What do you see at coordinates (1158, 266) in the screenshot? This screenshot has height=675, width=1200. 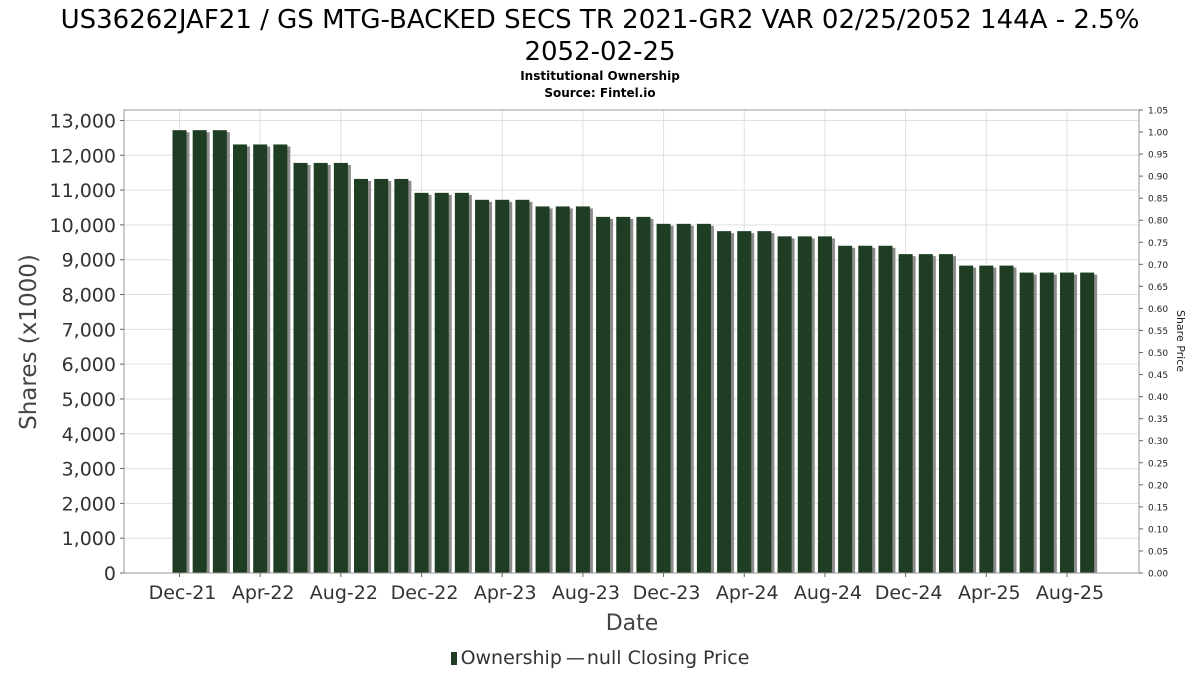 I see `y2-tick-label: 0.70` at bounding box center [1158, 266].